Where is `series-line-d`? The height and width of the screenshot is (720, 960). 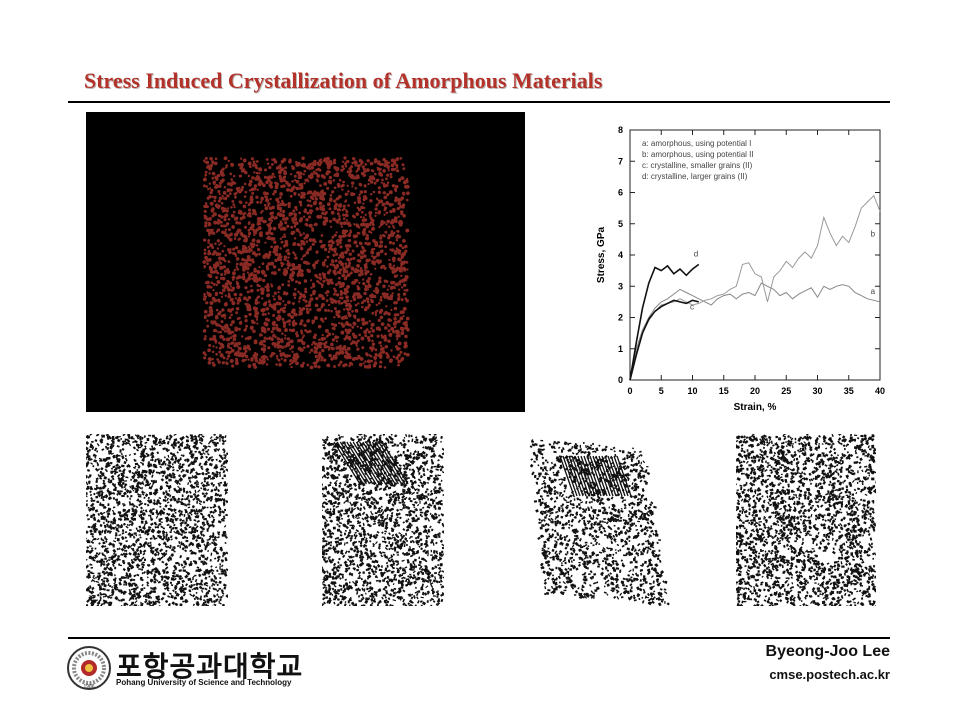
series-line-d is located at coordinates (664, 322).